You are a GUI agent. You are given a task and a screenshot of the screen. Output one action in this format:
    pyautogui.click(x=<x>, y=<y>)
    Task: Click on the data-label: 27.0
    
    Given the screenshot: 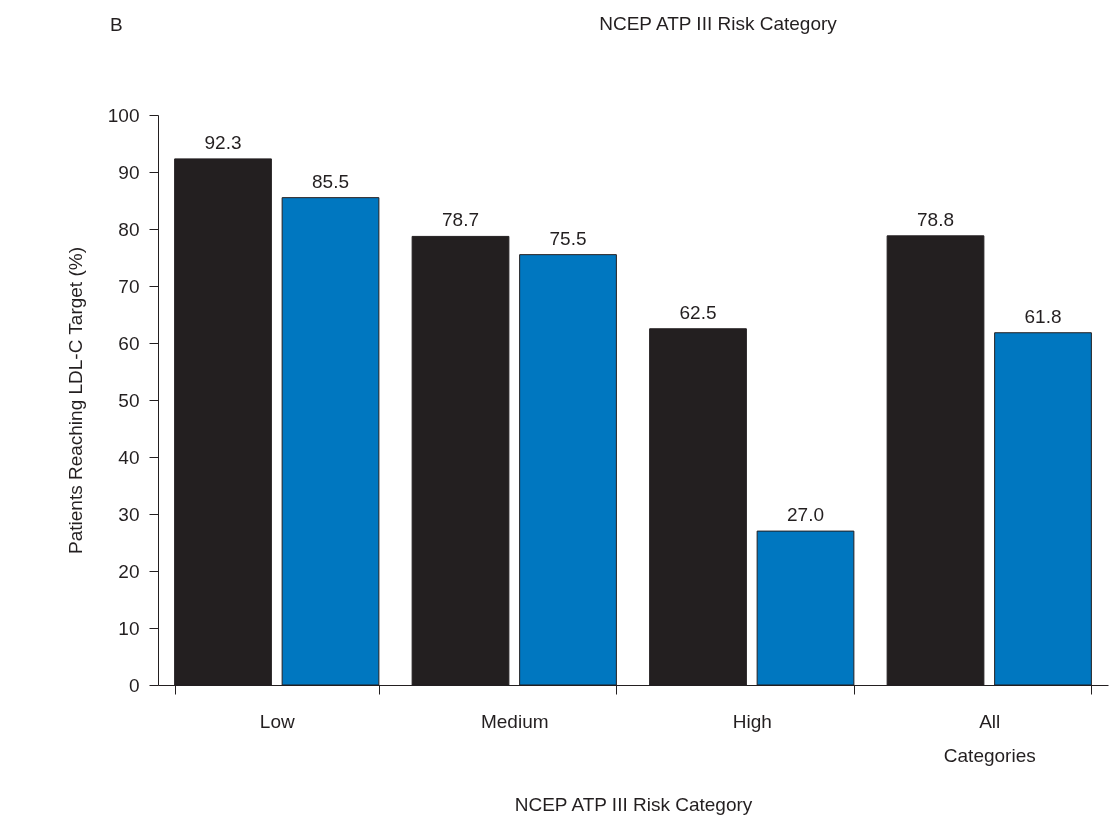 What is the action you would take?
    pyautogui.click(x=805, y=515)
    